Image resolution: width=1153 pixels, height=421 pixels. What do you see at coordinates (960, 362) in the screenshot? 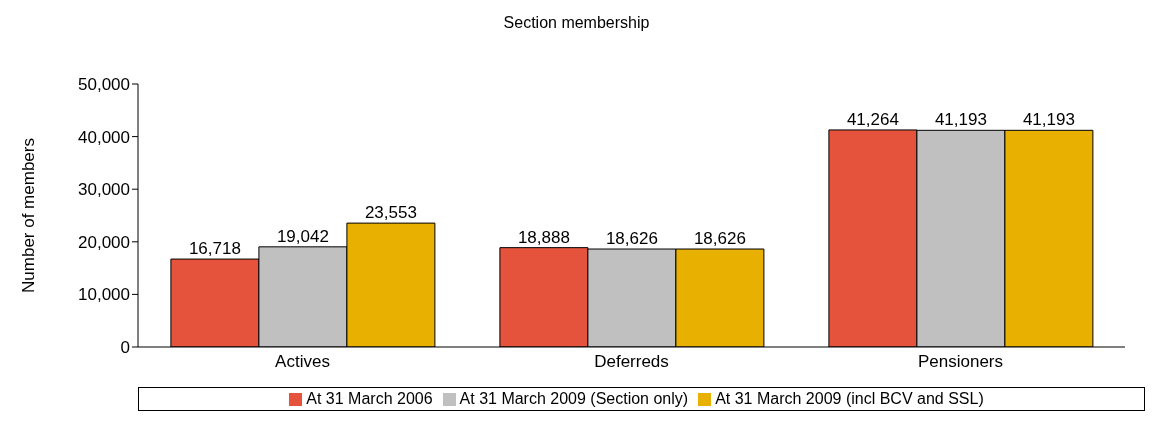
I see `x-tick-label: Pensioners` at bounding box center [960, 362].